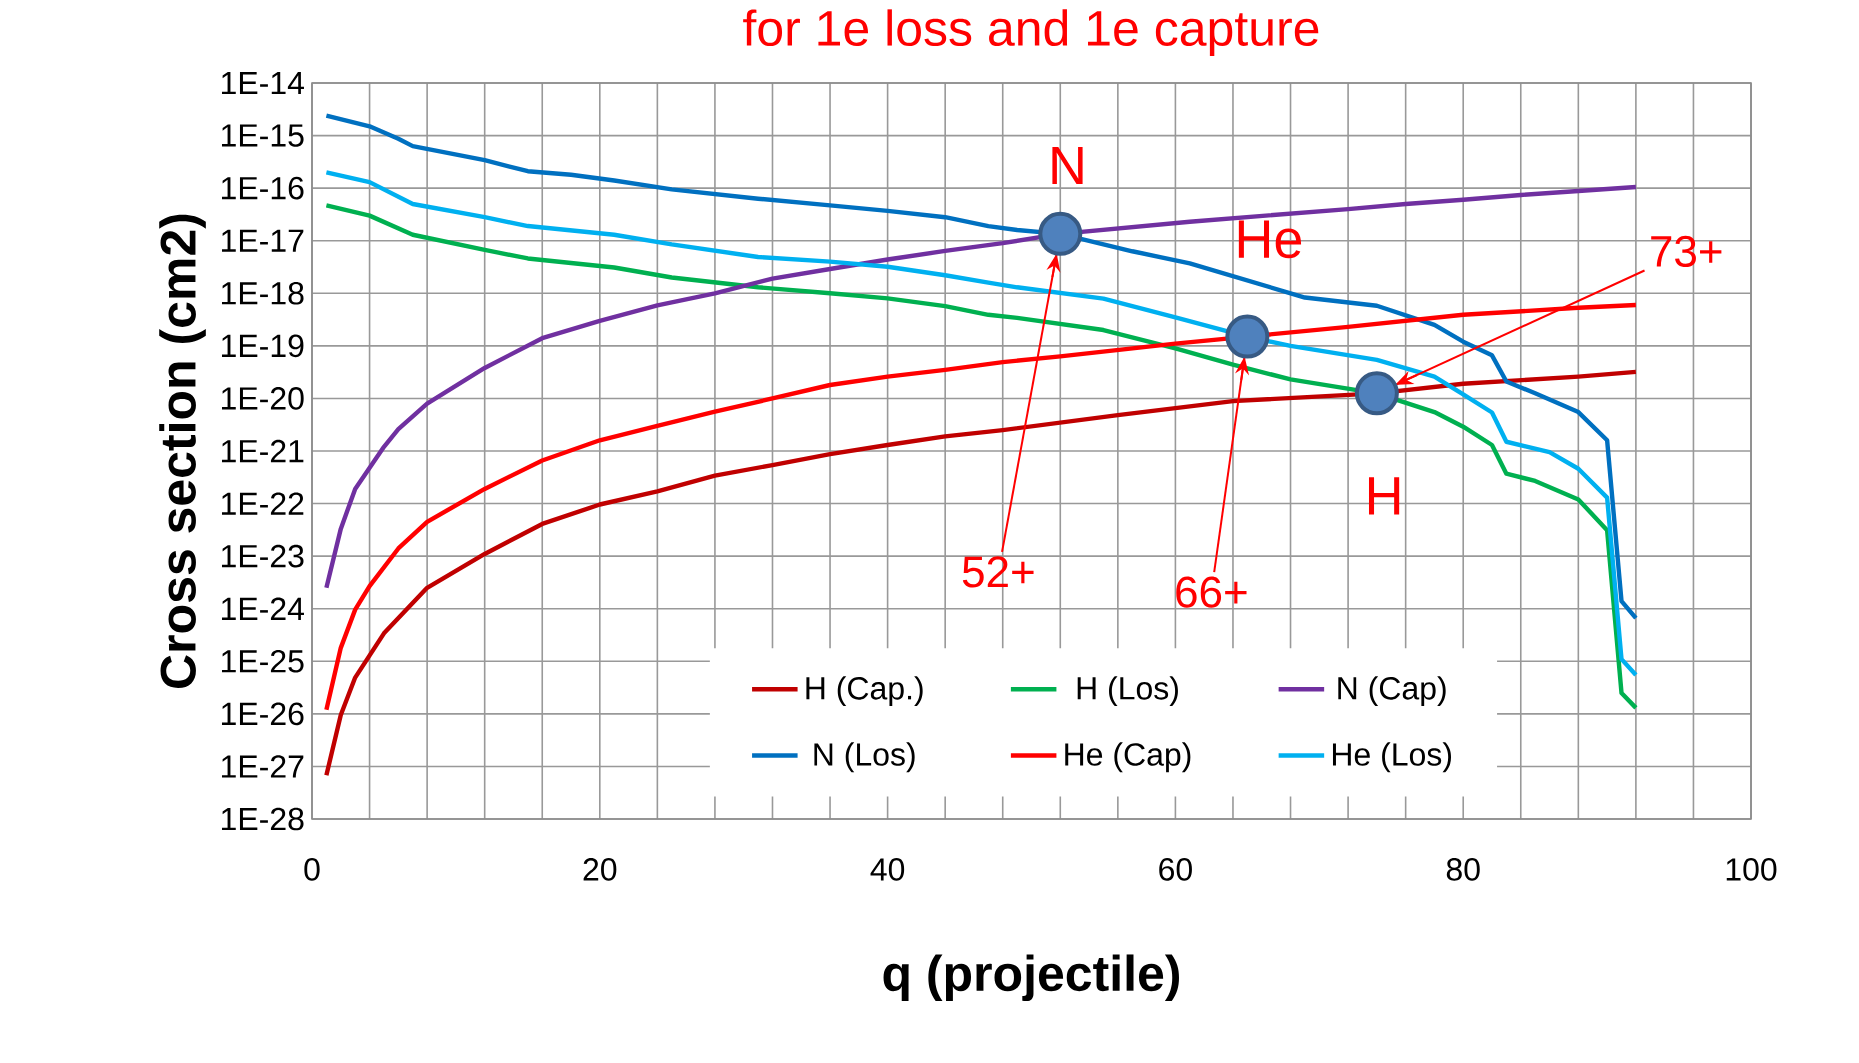 This screenshot has height=1063, width=1859. Describe the element at coordinates (1128, 757) in the screenshot. I see `legend-label: He (Cap)` at that location.